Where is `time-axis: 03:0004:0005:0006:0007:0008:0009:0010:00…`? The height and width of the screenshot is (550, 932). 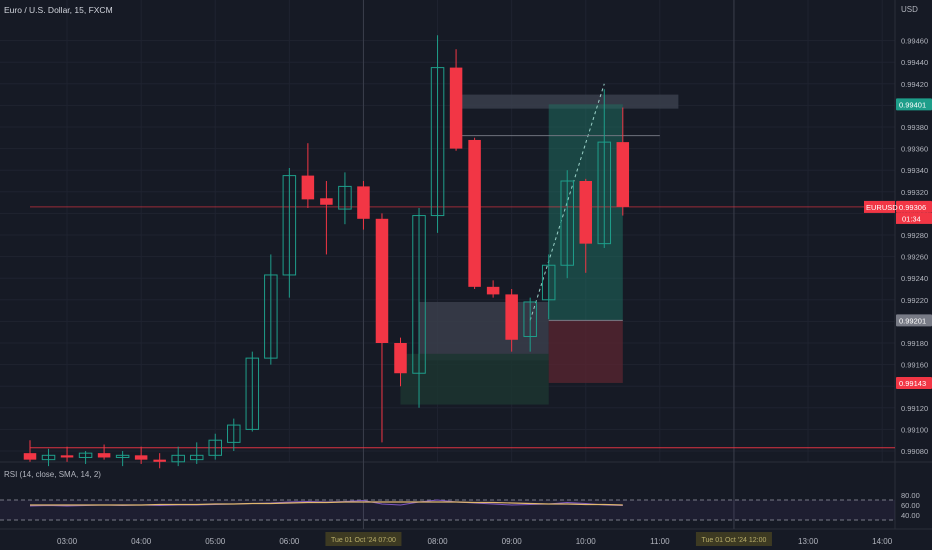 time-axis: 03:0004:0005:0006:0007:0008:0009:0010:00… is located at coordinates (475, 539).